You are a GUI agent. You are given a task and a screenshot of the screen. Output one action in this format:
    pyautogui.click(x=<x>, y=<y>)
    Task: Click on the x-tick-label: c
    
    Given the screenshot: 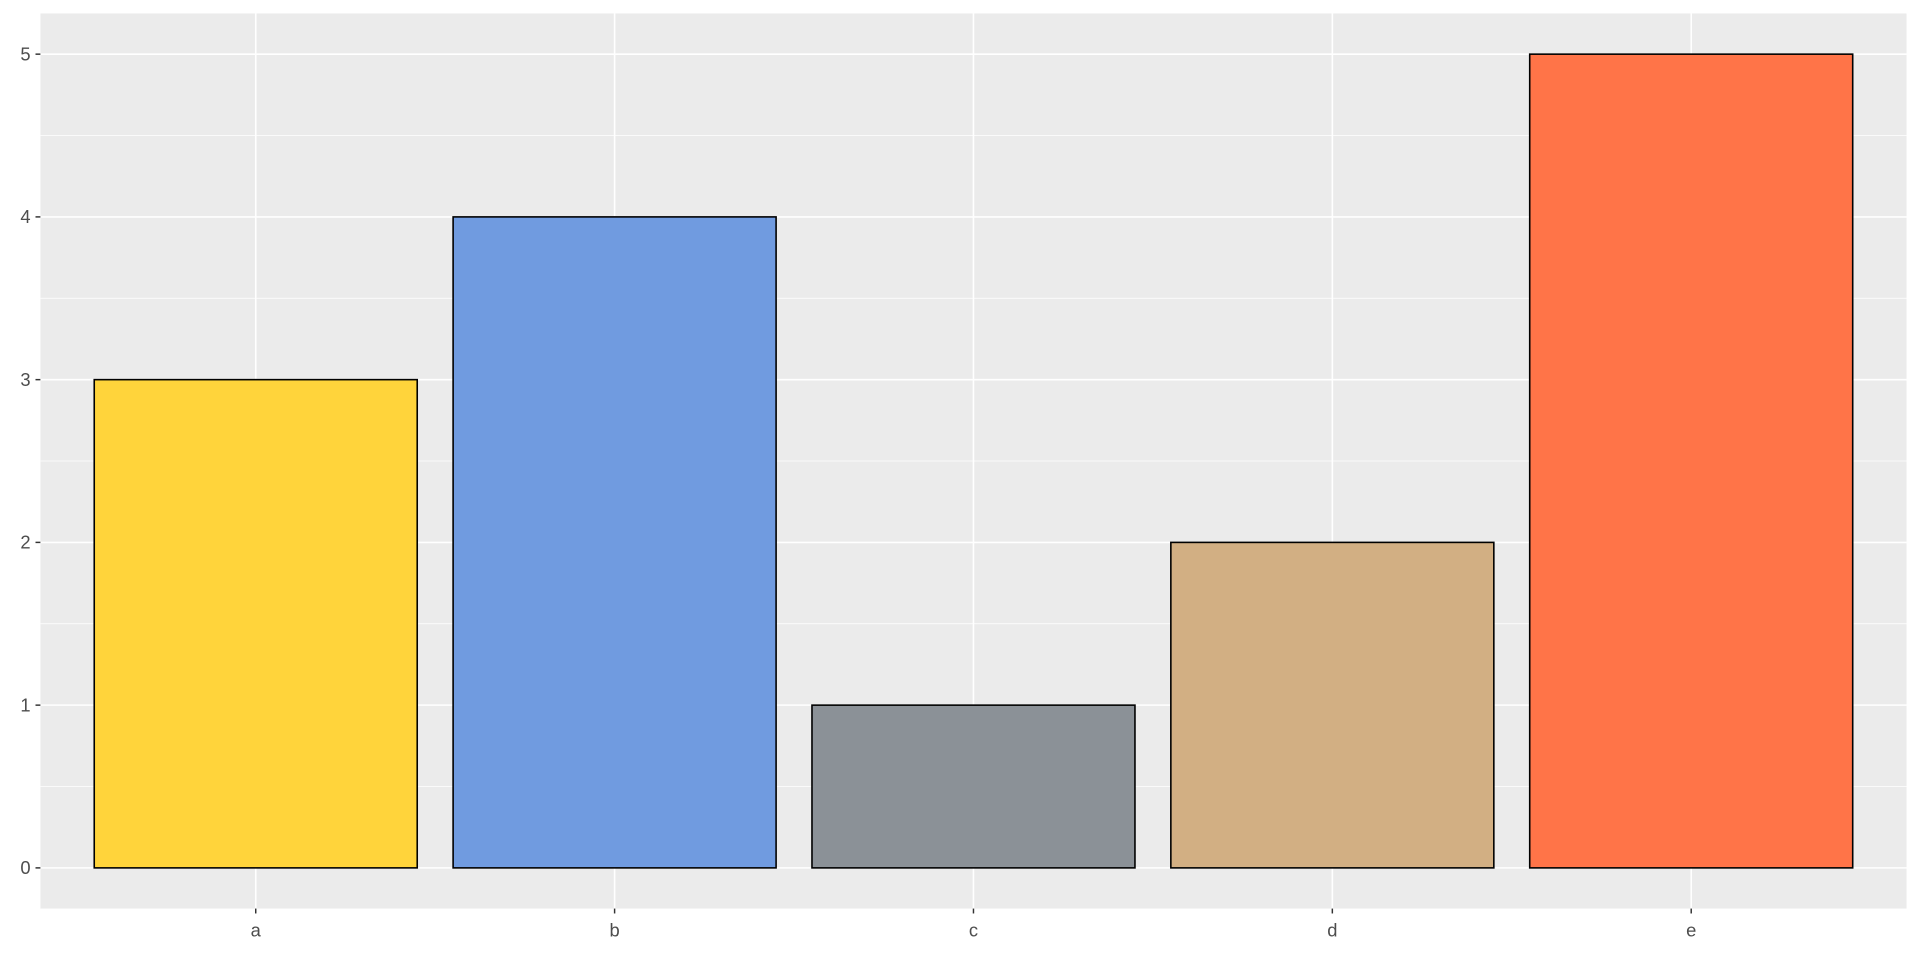 What is the action you would take?
    pyautogui.click(x=973, y=930)
    